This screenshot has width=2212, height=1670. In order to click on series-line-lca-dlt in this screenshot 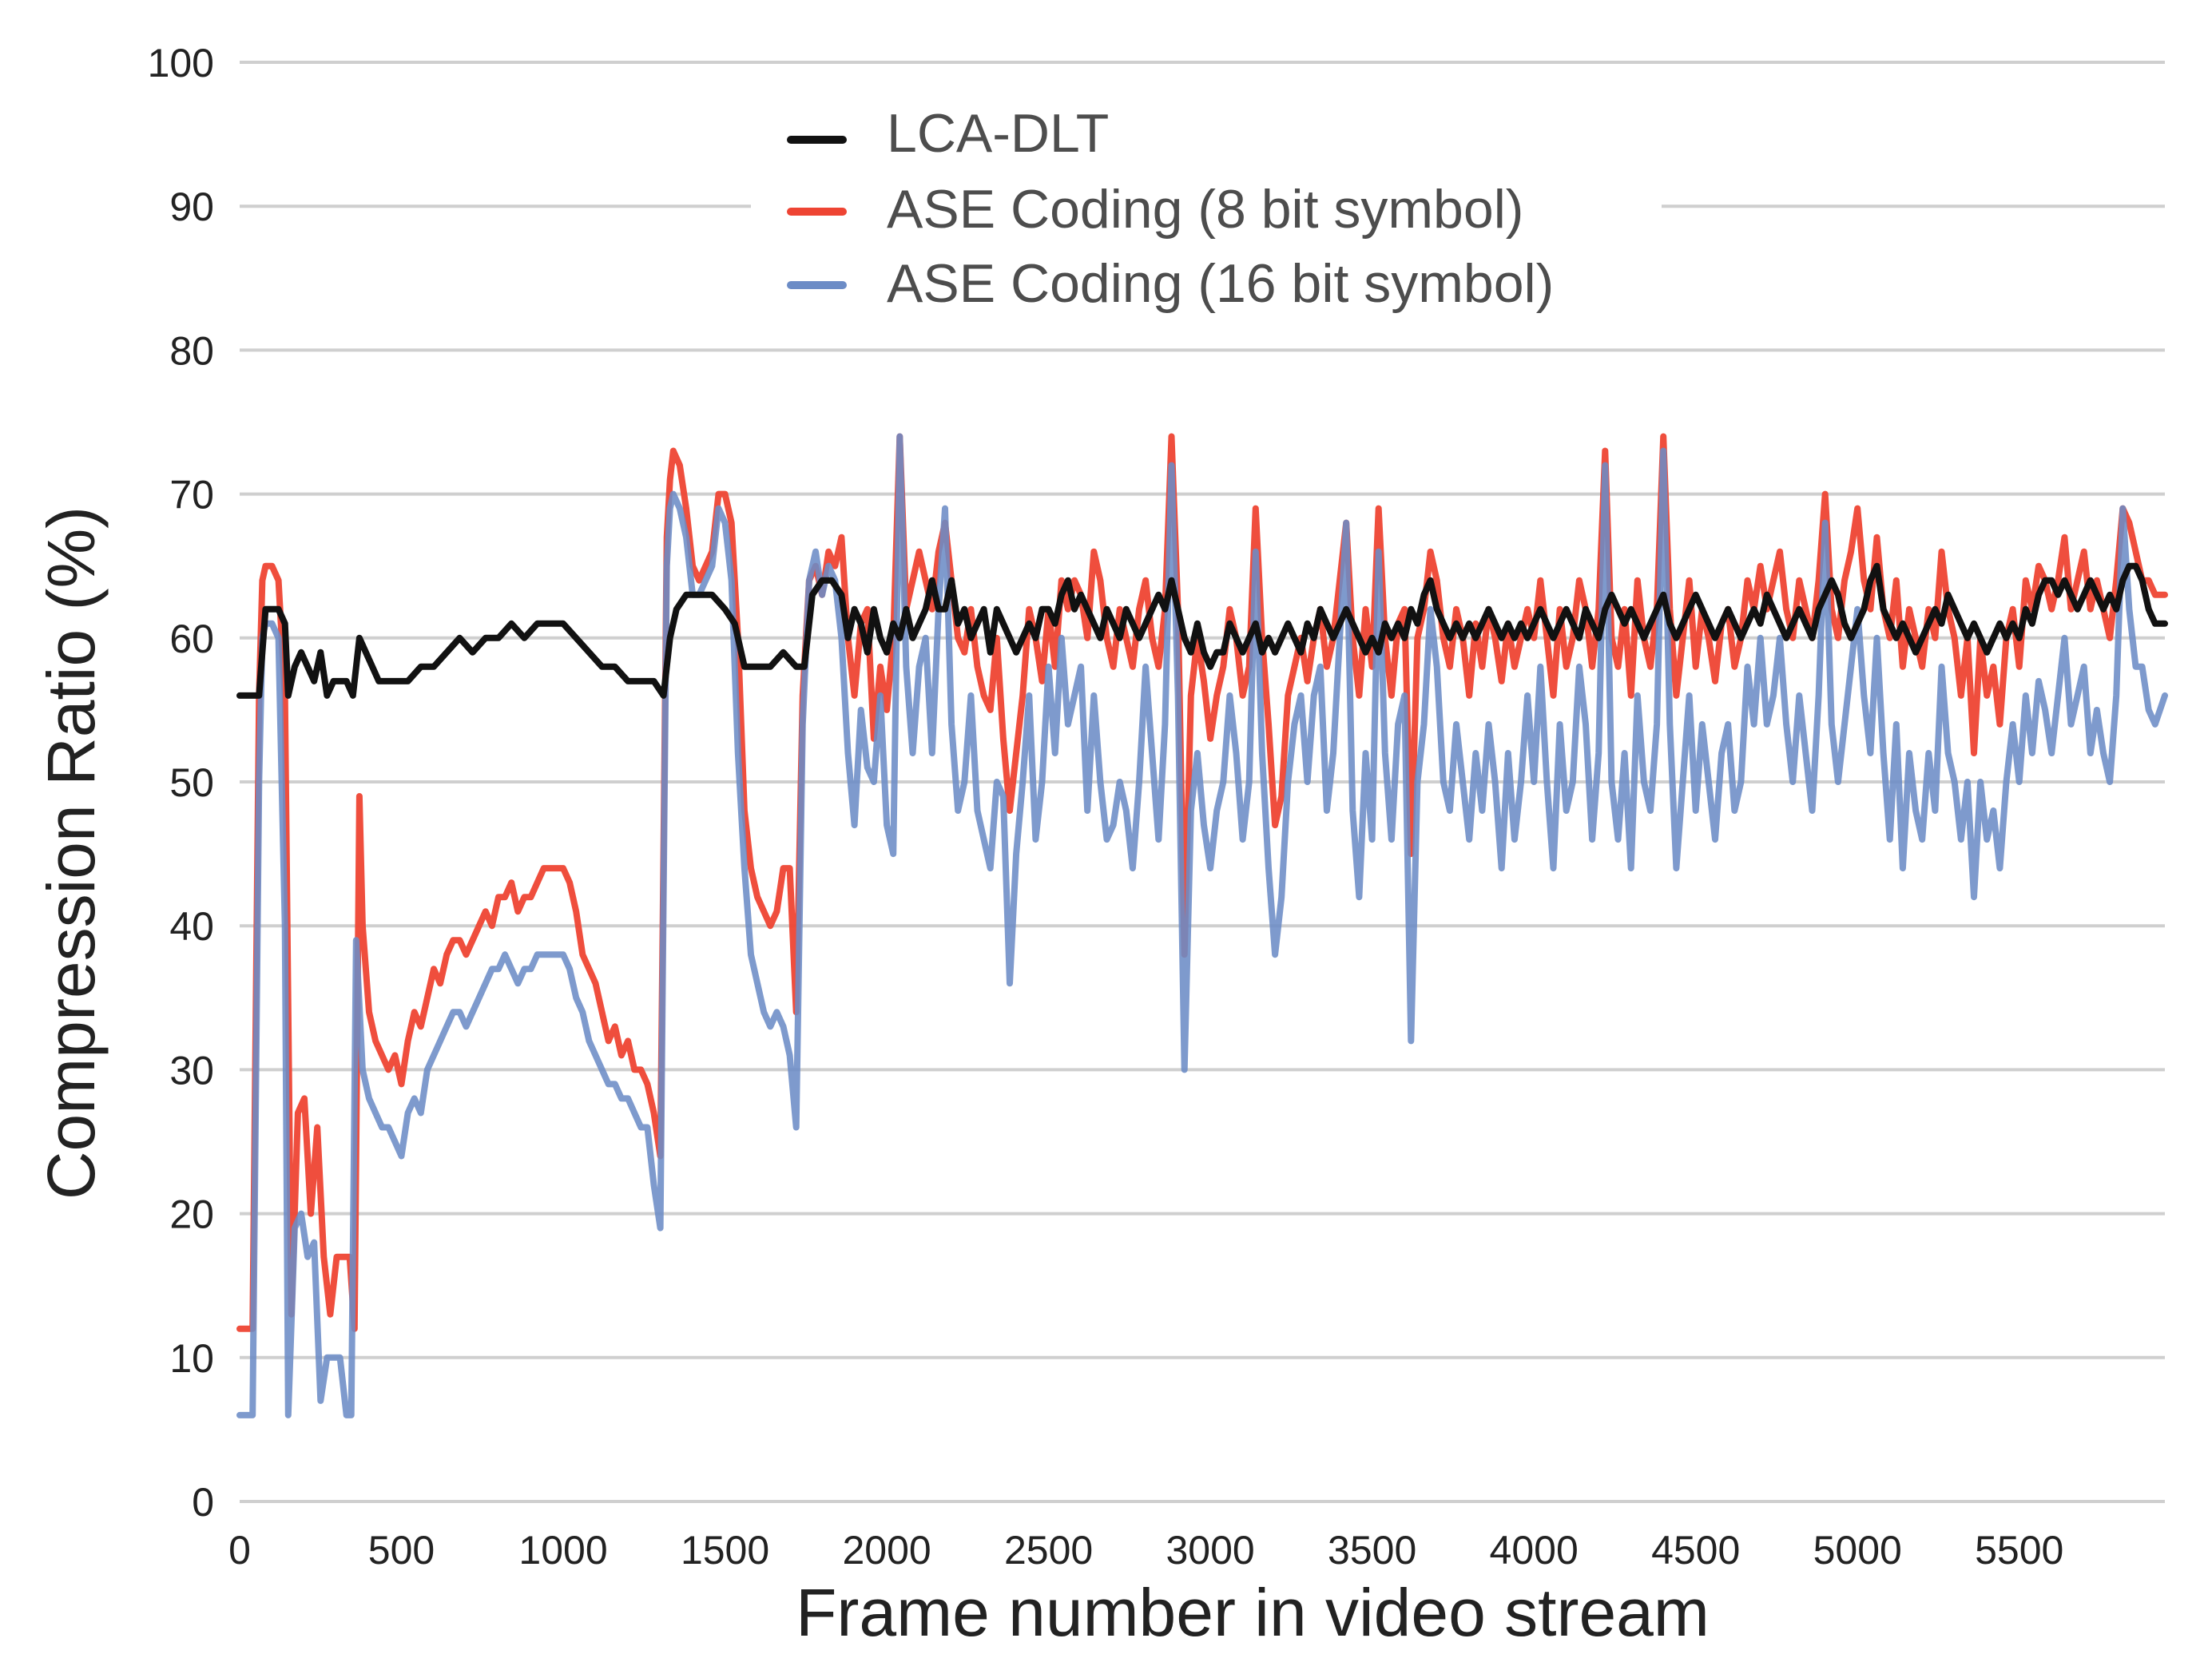, I will do `click(1202, 631)`.